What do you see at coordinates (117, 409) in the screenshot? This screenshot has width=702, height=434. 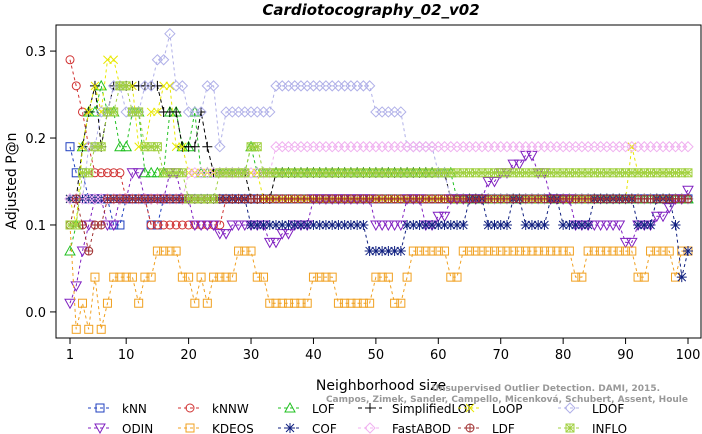 I see `legend-item-knn: kNN` at bounding box center [117, 409].